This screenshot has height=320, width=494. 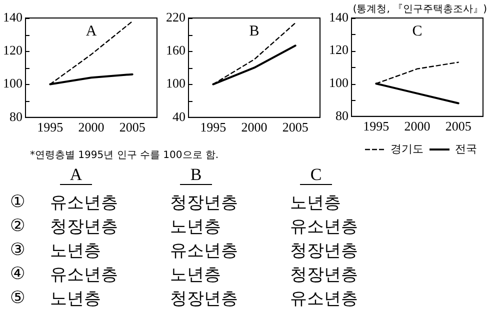 I want to click on y-tick-label: 160, so click(x=176, y=50).